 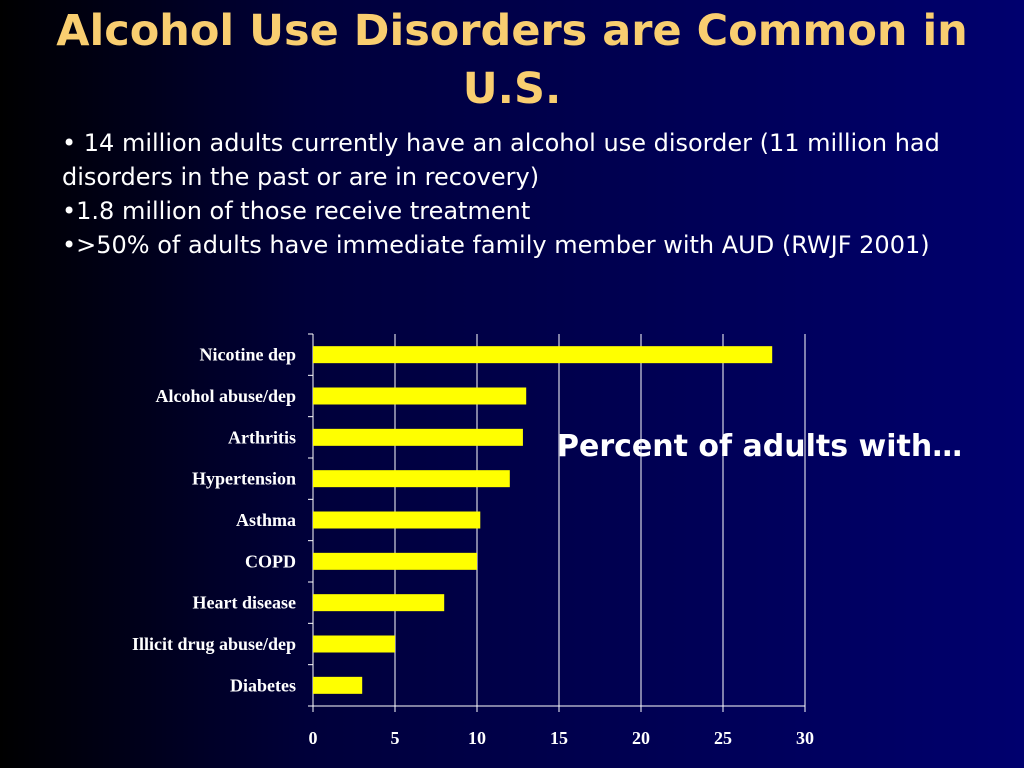 I want to click on x-tick-label: 20, so click(x=641, y=738).